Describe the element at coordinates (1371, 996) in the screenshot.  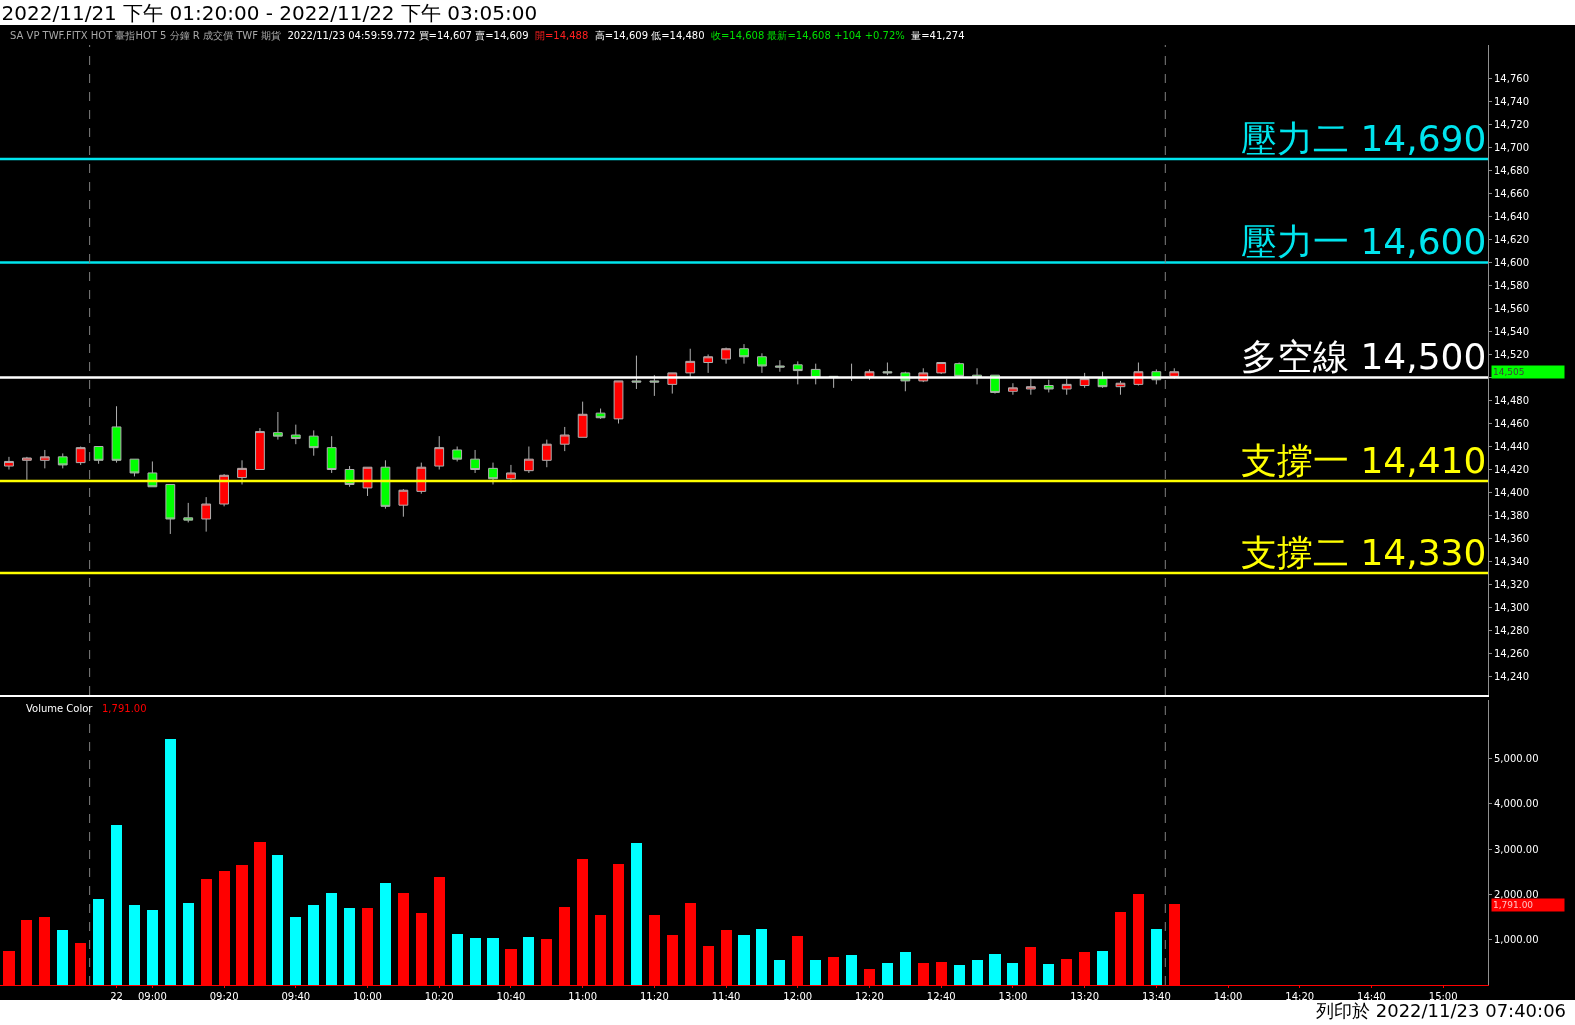
I see `x-tick-label: 14:40` at that location.